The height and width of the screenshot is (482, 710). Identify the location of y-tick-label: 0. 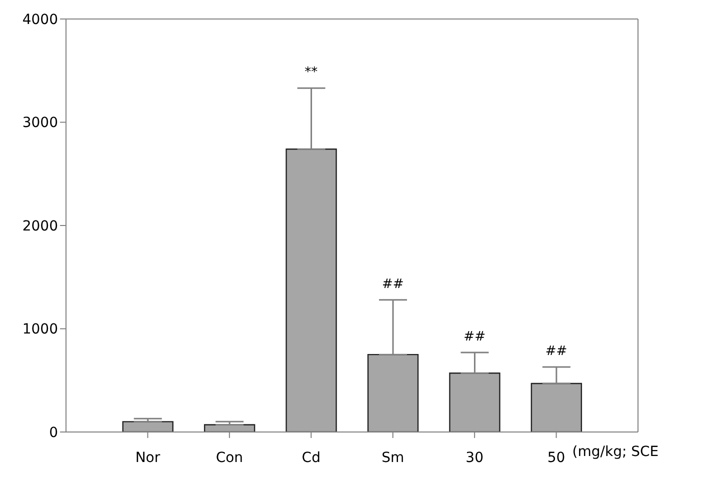
(53, 432).